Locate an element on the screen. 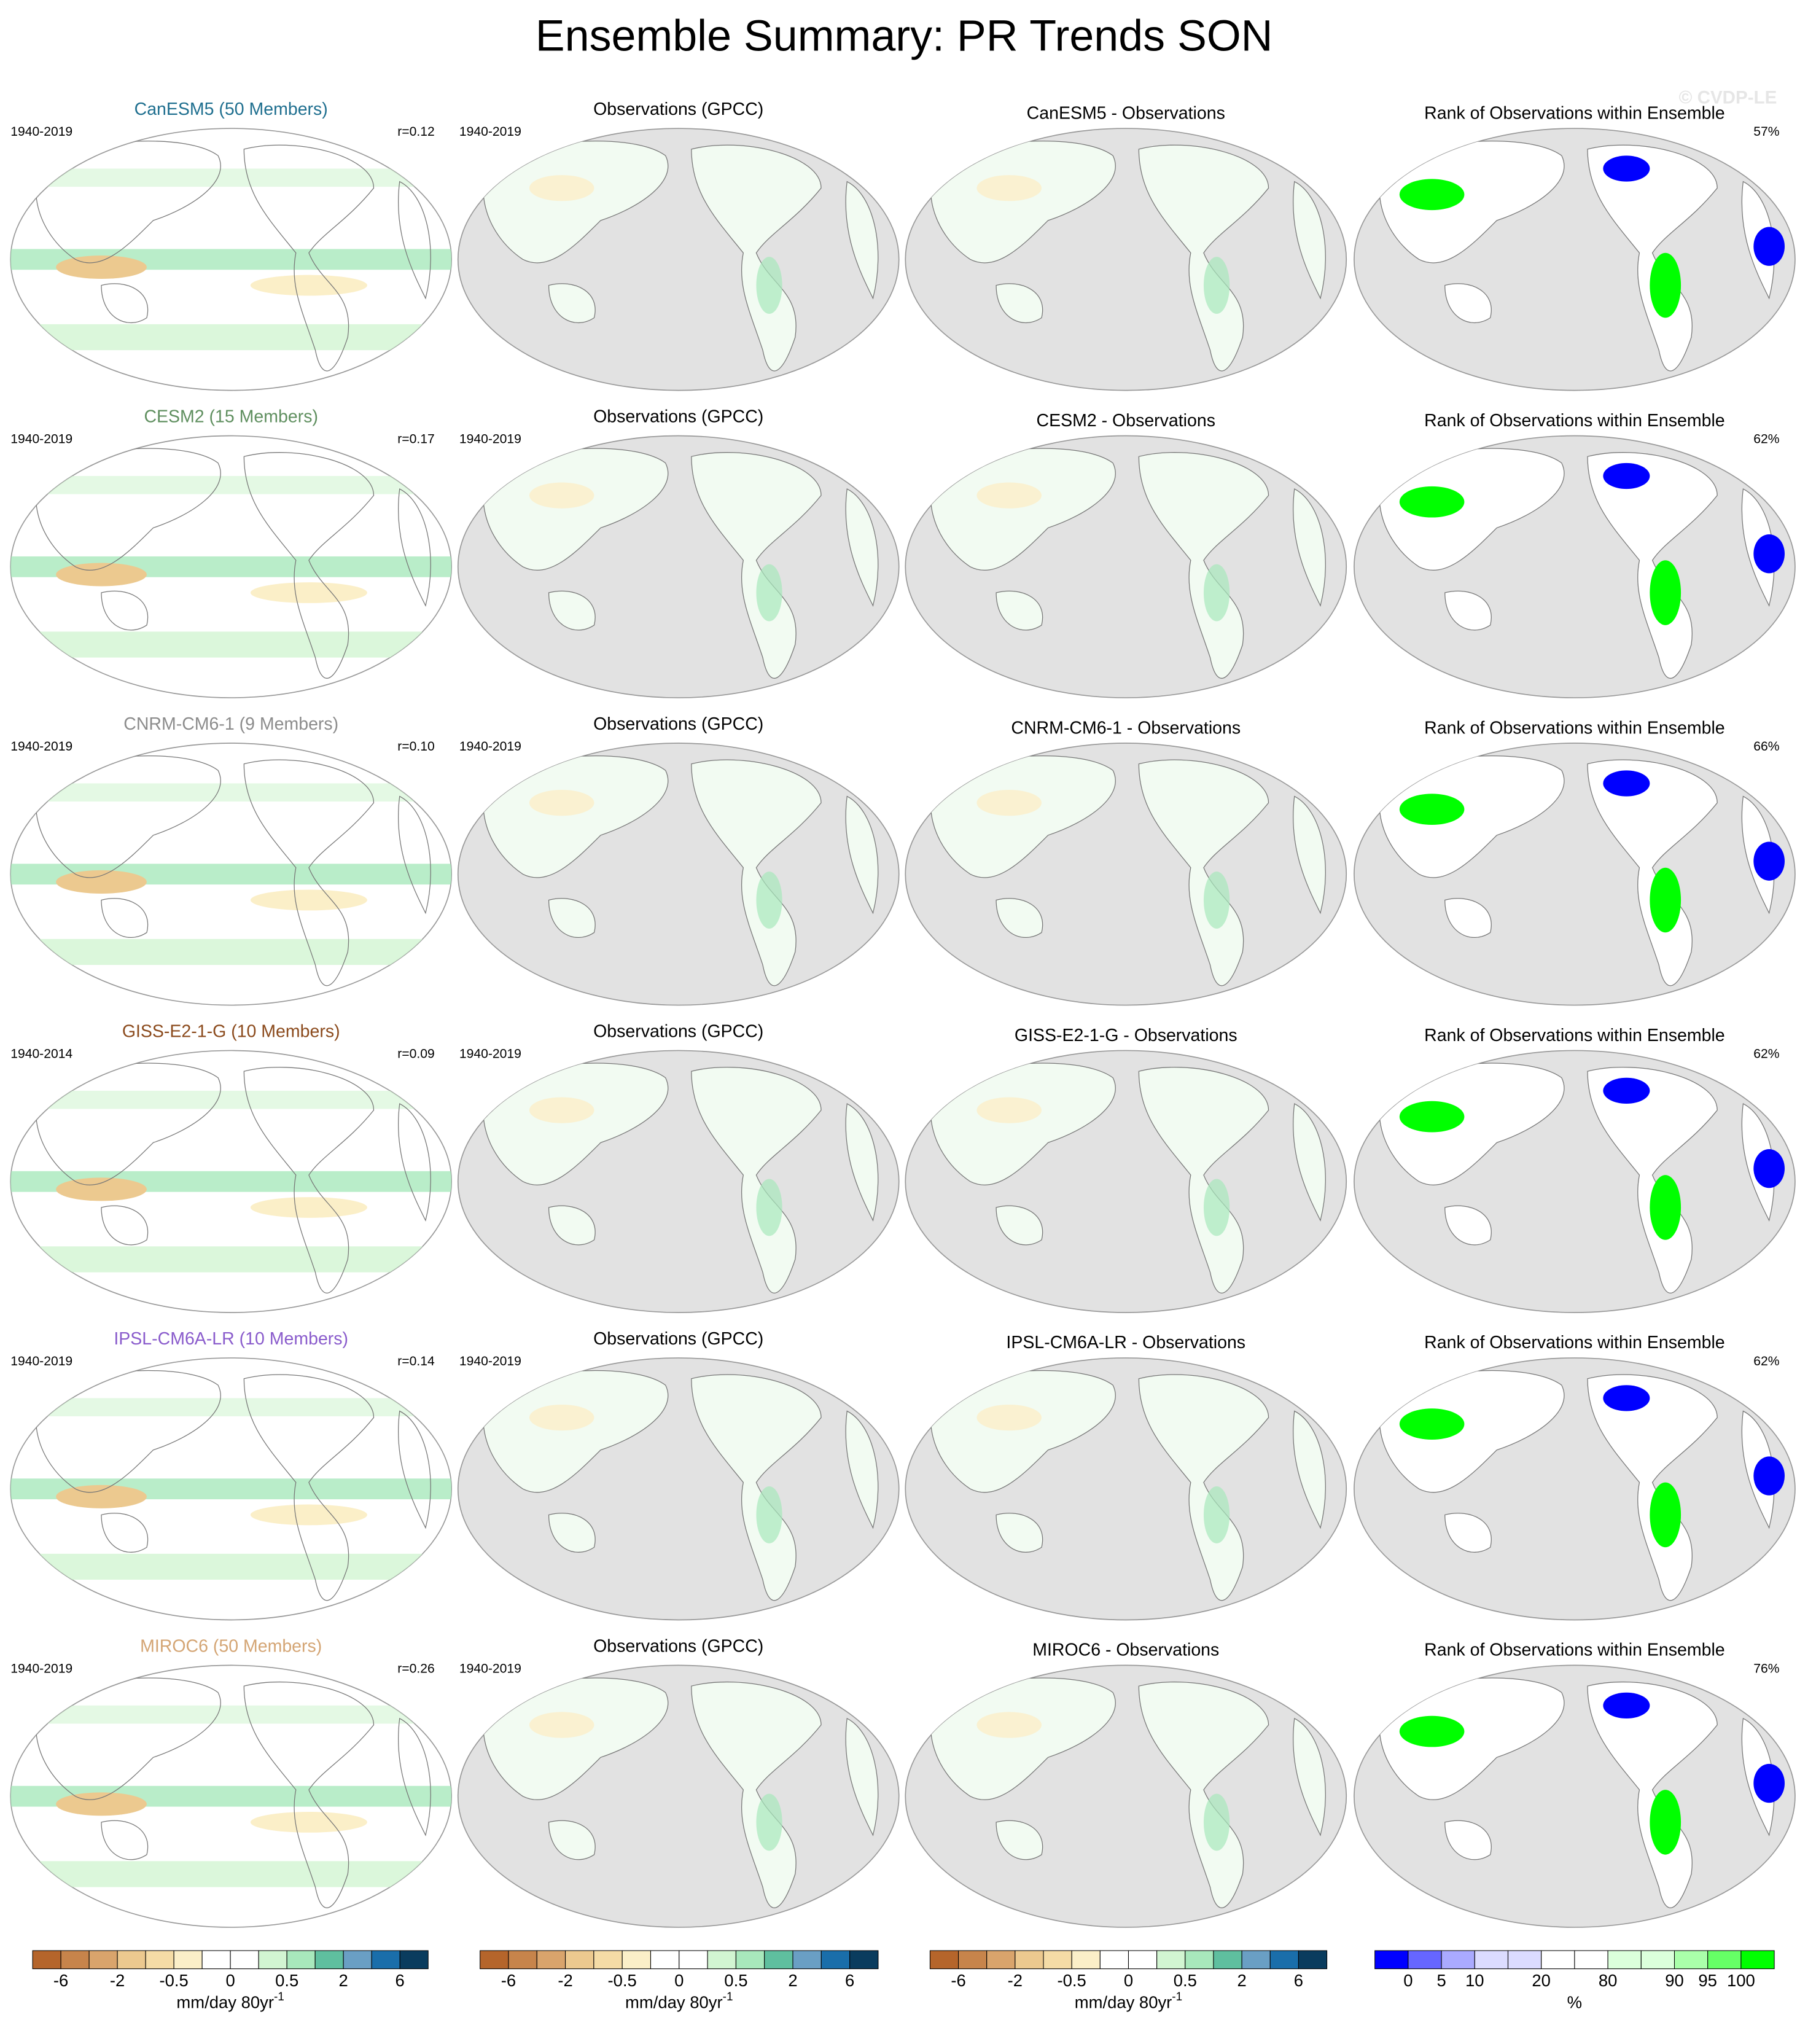 The image size is (1816, 2044). percent-label: 62% is located at coordinates (1766, 1361).